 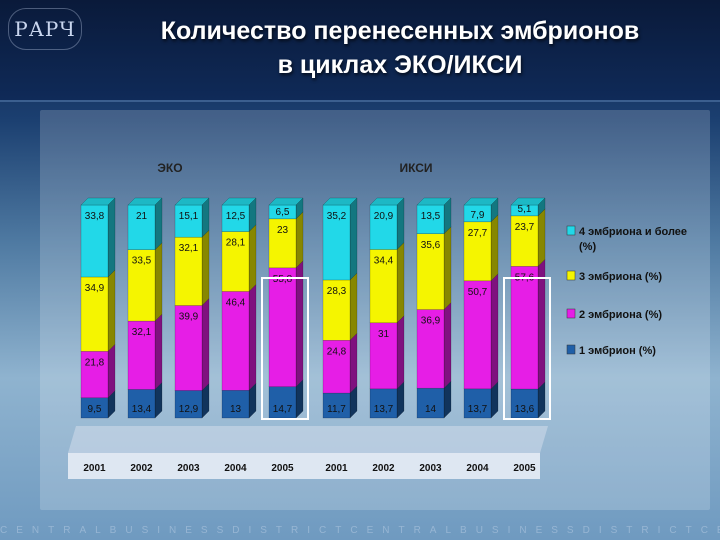 I want to click on tick-label-ИКСИ-2001: 2001, so click(x=336, y=468).